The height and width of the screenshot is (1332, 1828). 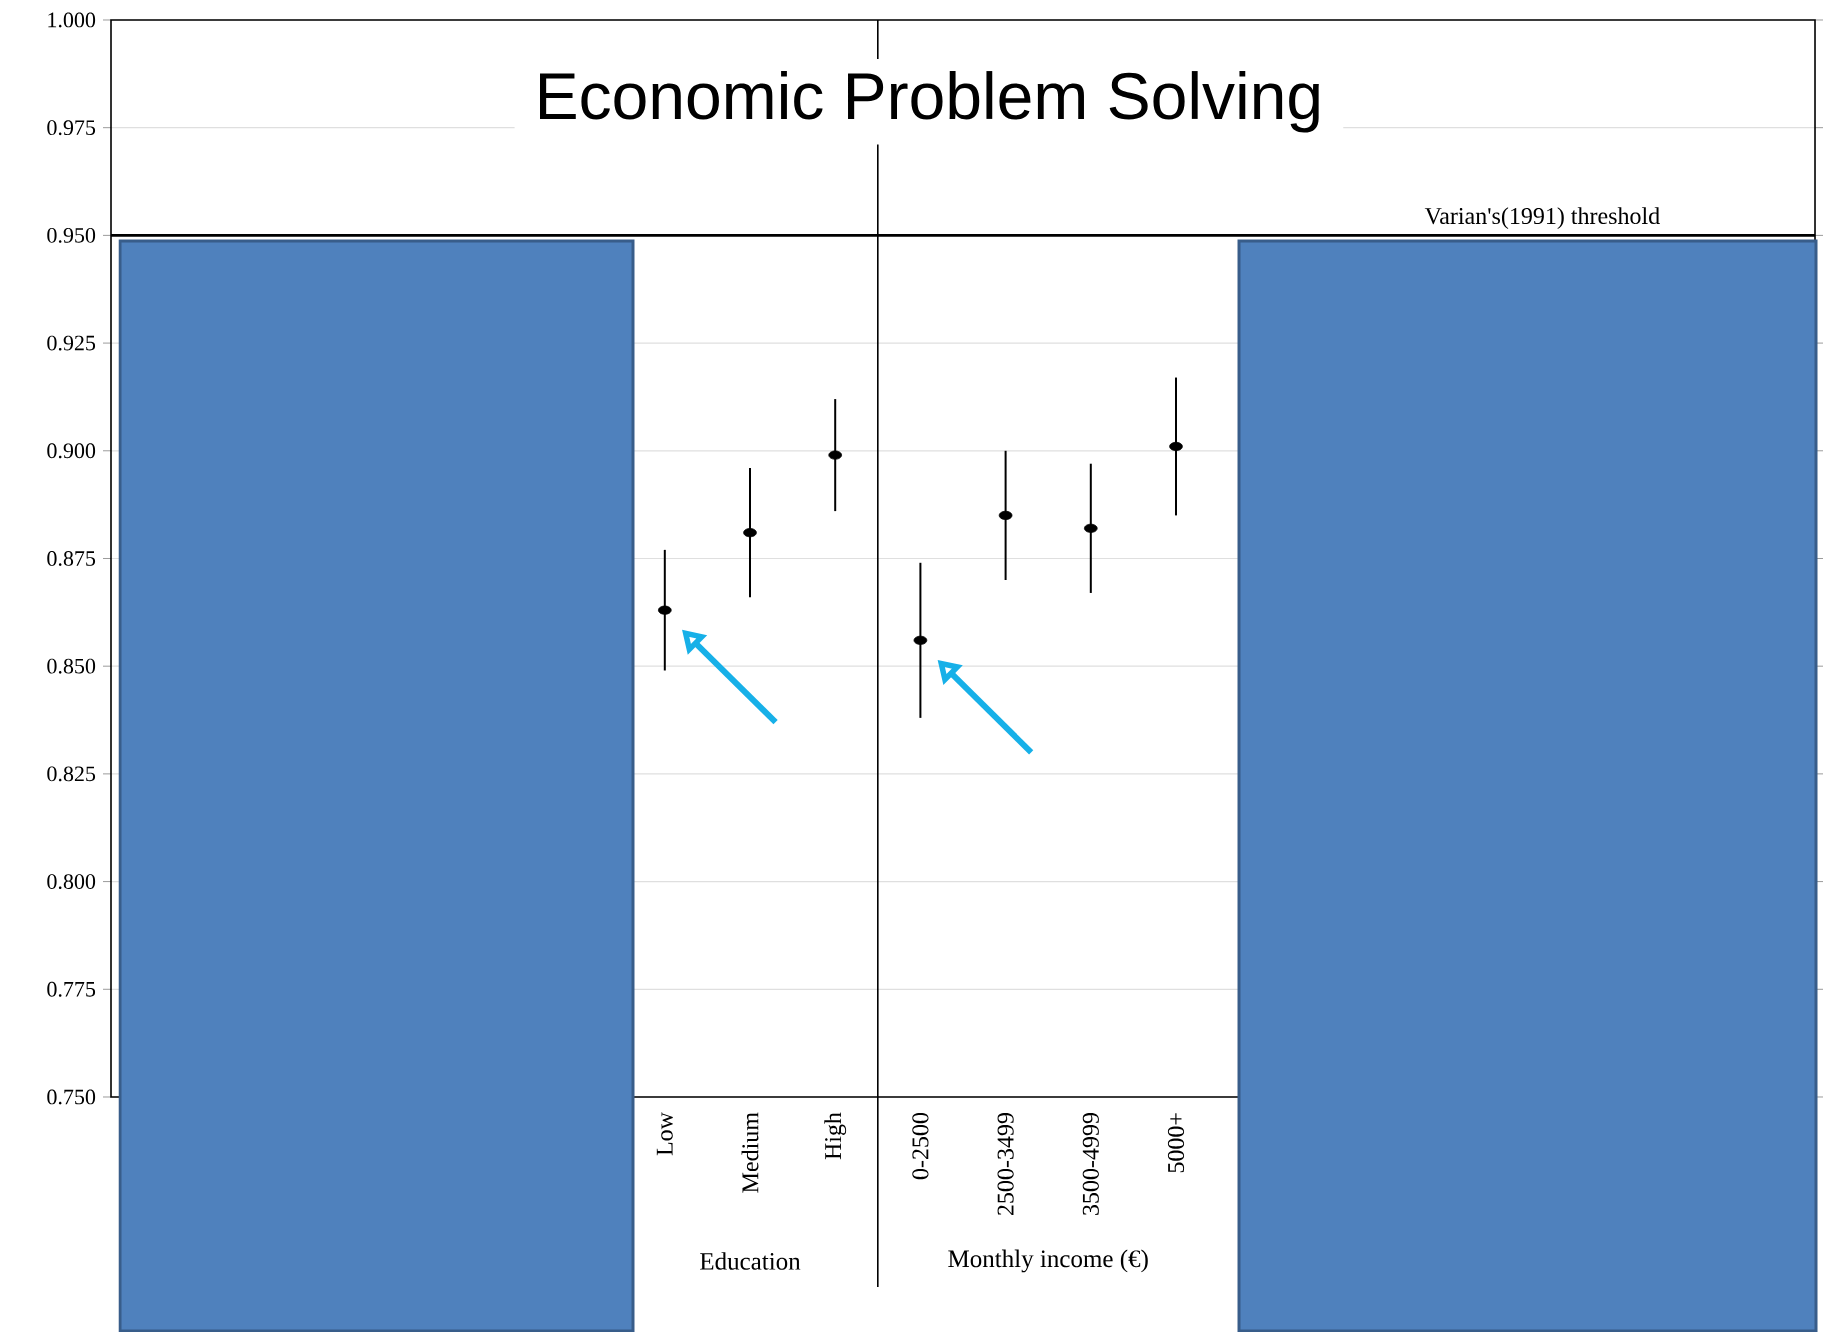 What do you see at coordinates (750, 1260) in the screenshot?
I see `text: Education` at bounding box center [750, 1260].